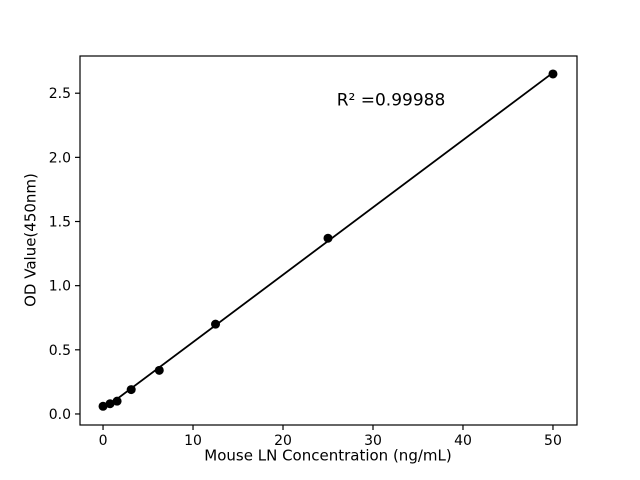 This screenshot has width=640, height=480. What do you see at coordinates (193, 441) in the screenshot?
I see `x-tick-label: 10` at bounding box center [193, 441].